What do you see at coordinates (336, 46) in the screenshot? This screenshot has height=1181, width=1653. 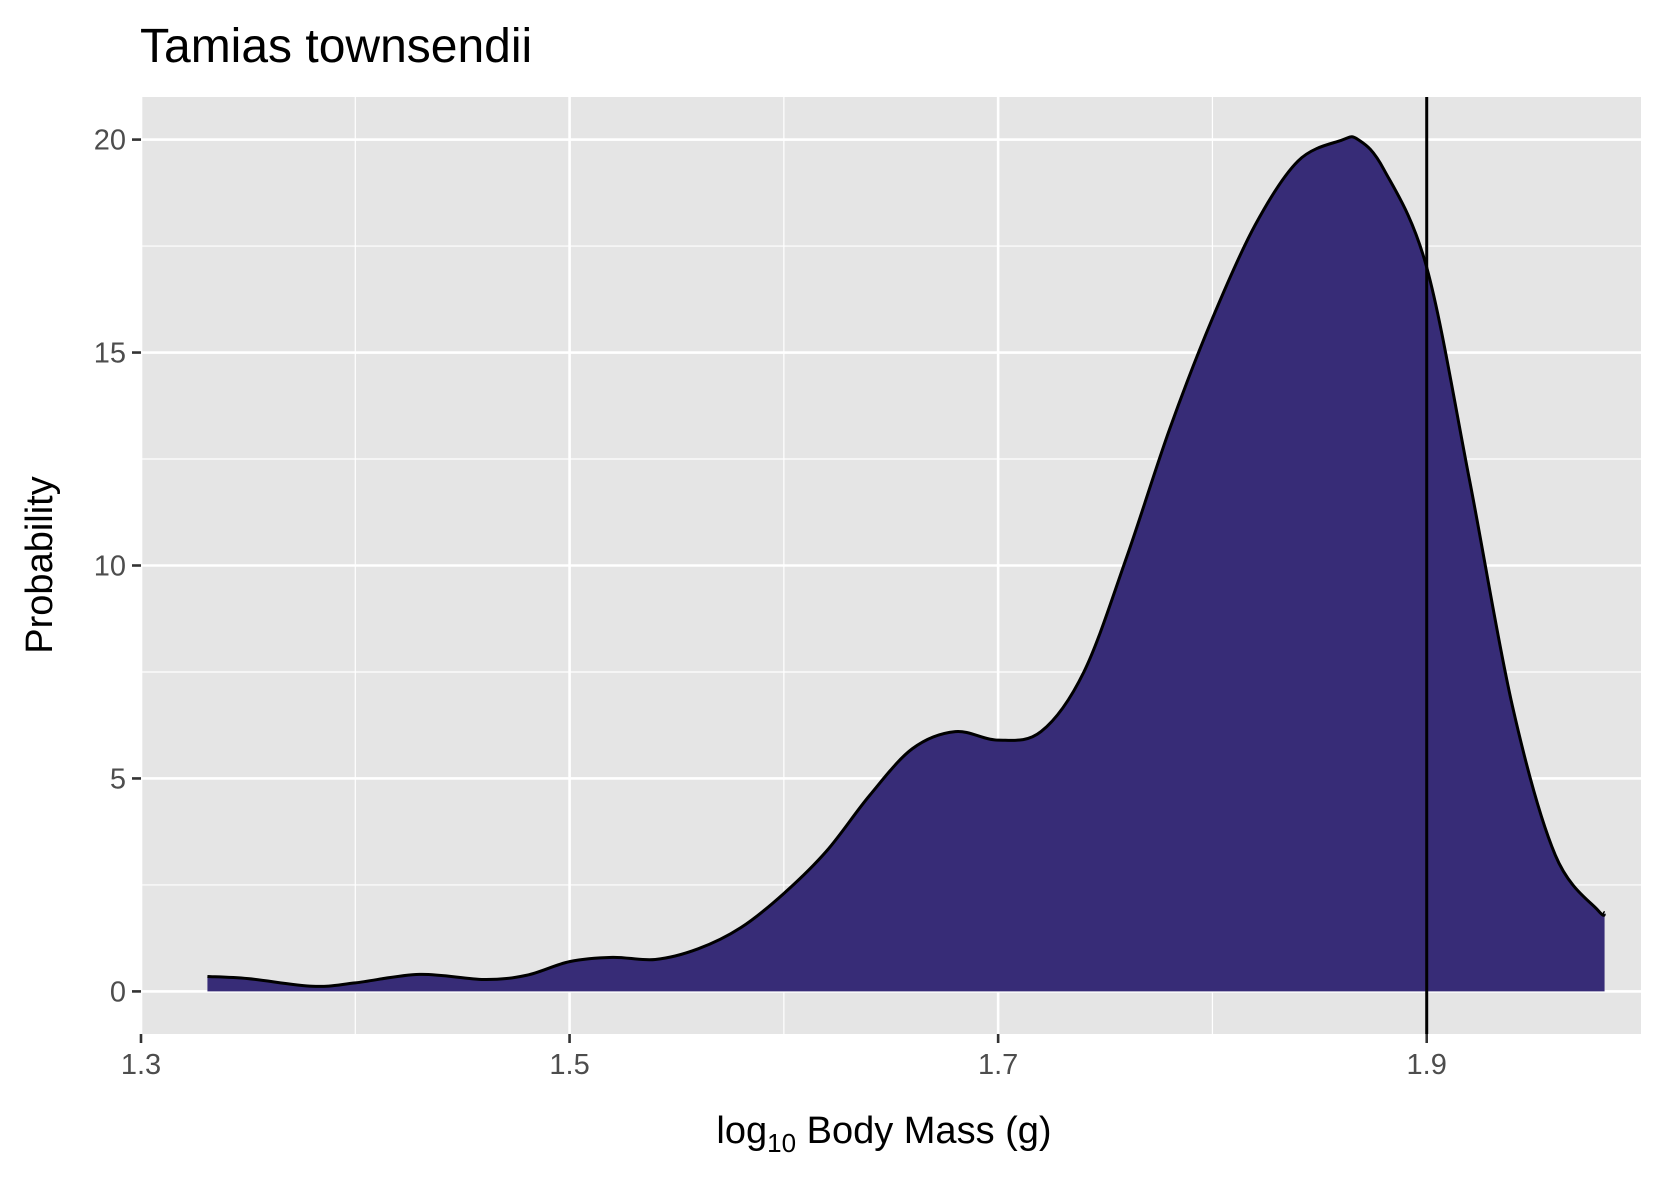 I see `chart-title: Tamias townsendii` at bounding box center [336, 46].